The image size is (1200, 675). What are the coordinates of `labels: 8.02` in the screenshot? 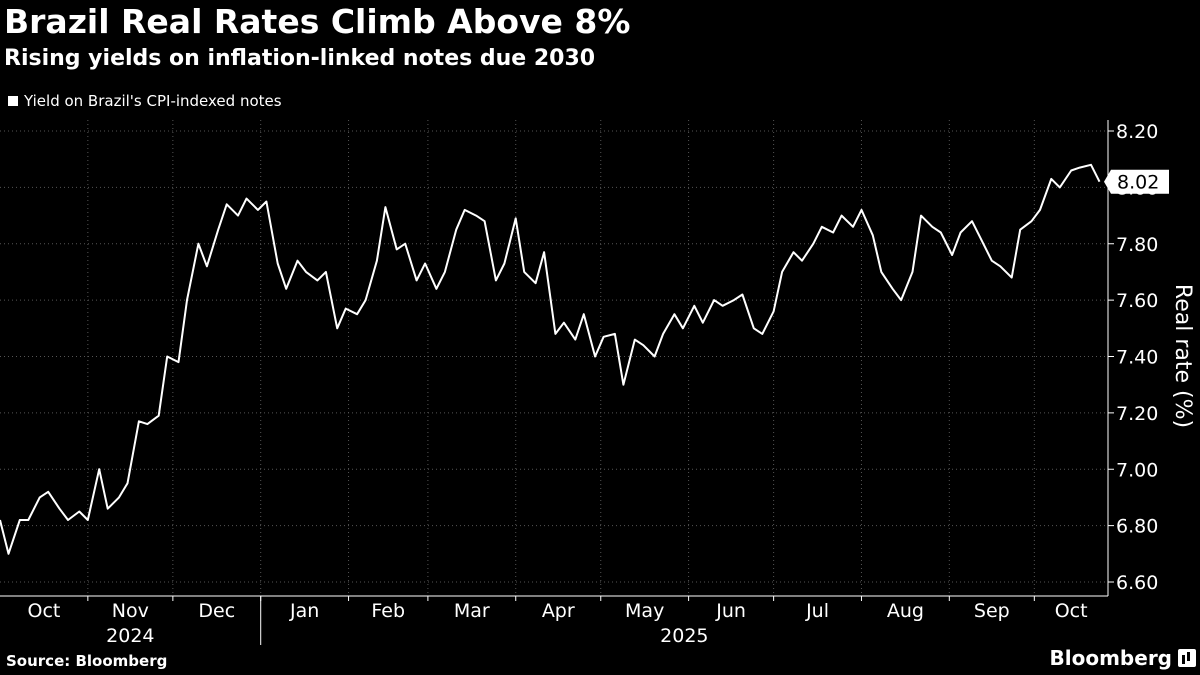 It's located at (1136, 181).